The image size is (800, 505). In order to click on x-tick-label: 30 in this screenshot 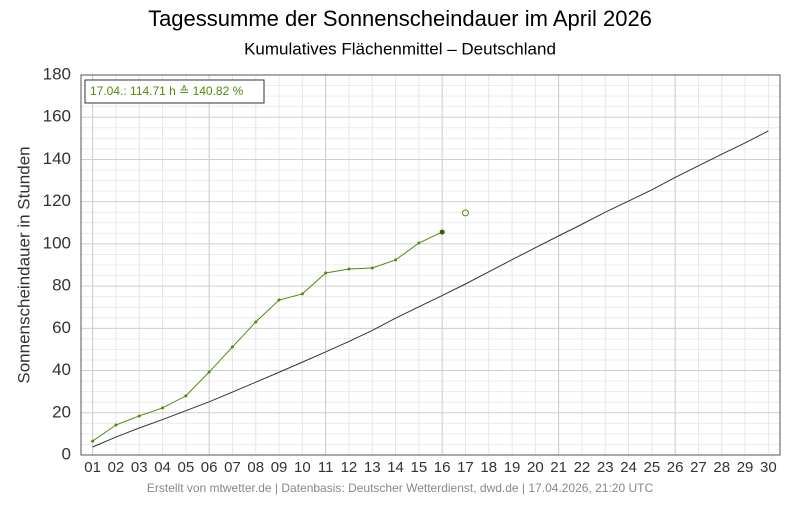, I will do `click(768, 467)`.